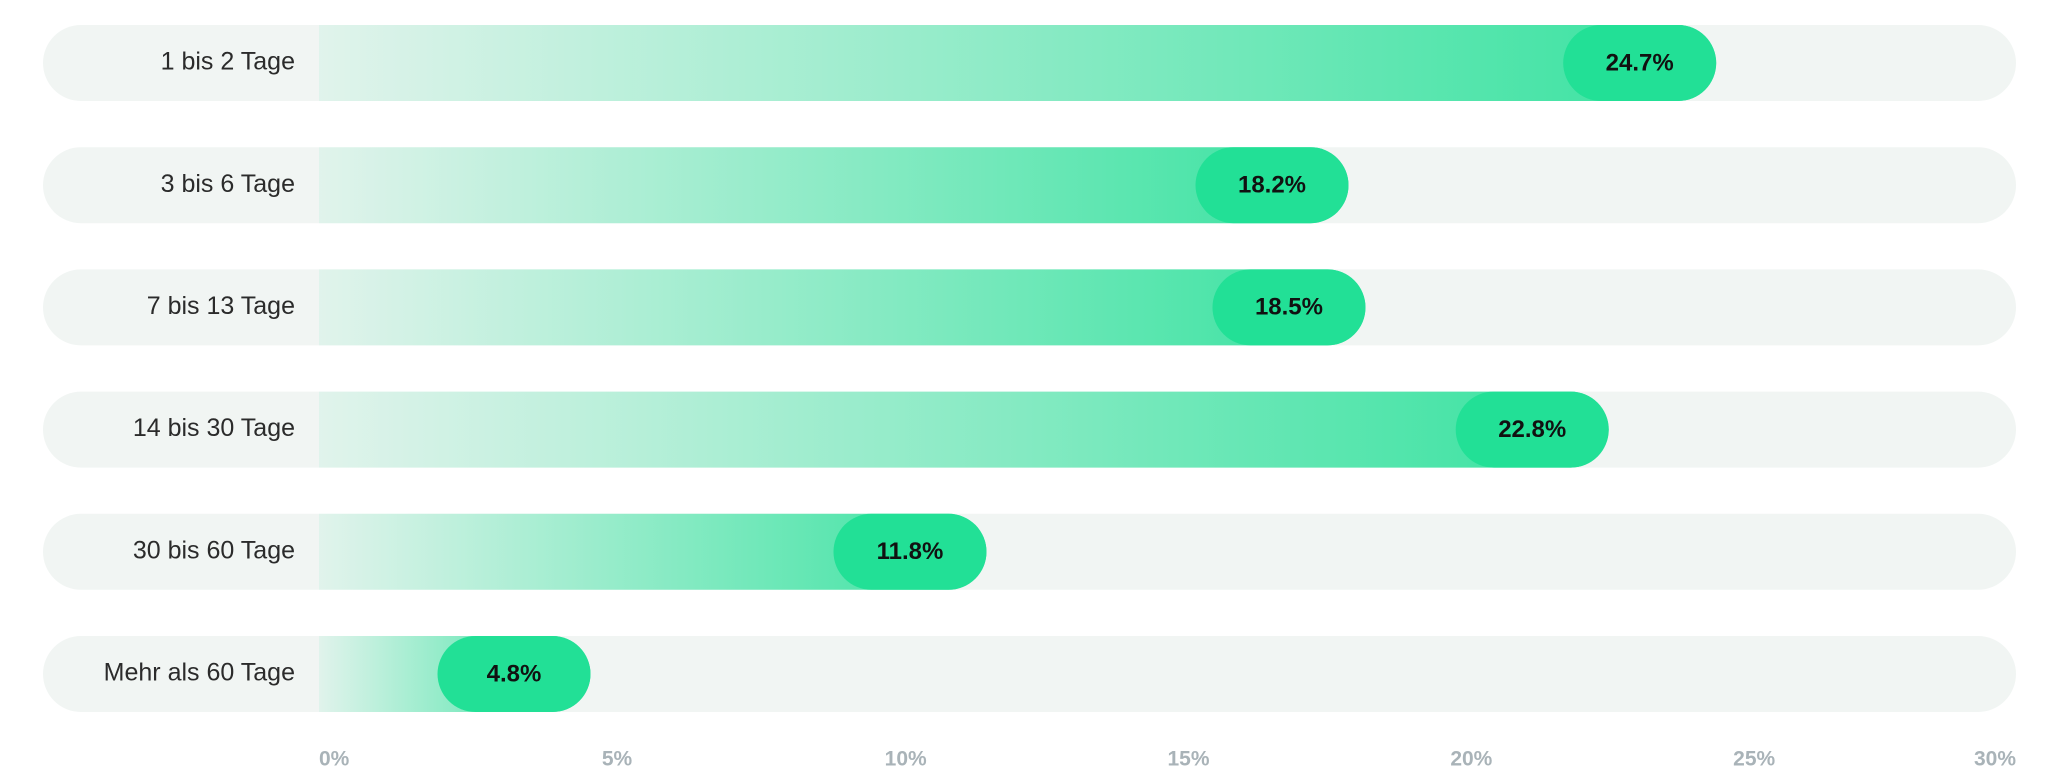 The width and height of the screenshot is (2052, 781). Describe the element at coordinates (199, 673) in the screenshot. I see `category-label: Mehr als 60 Tage` at that location.